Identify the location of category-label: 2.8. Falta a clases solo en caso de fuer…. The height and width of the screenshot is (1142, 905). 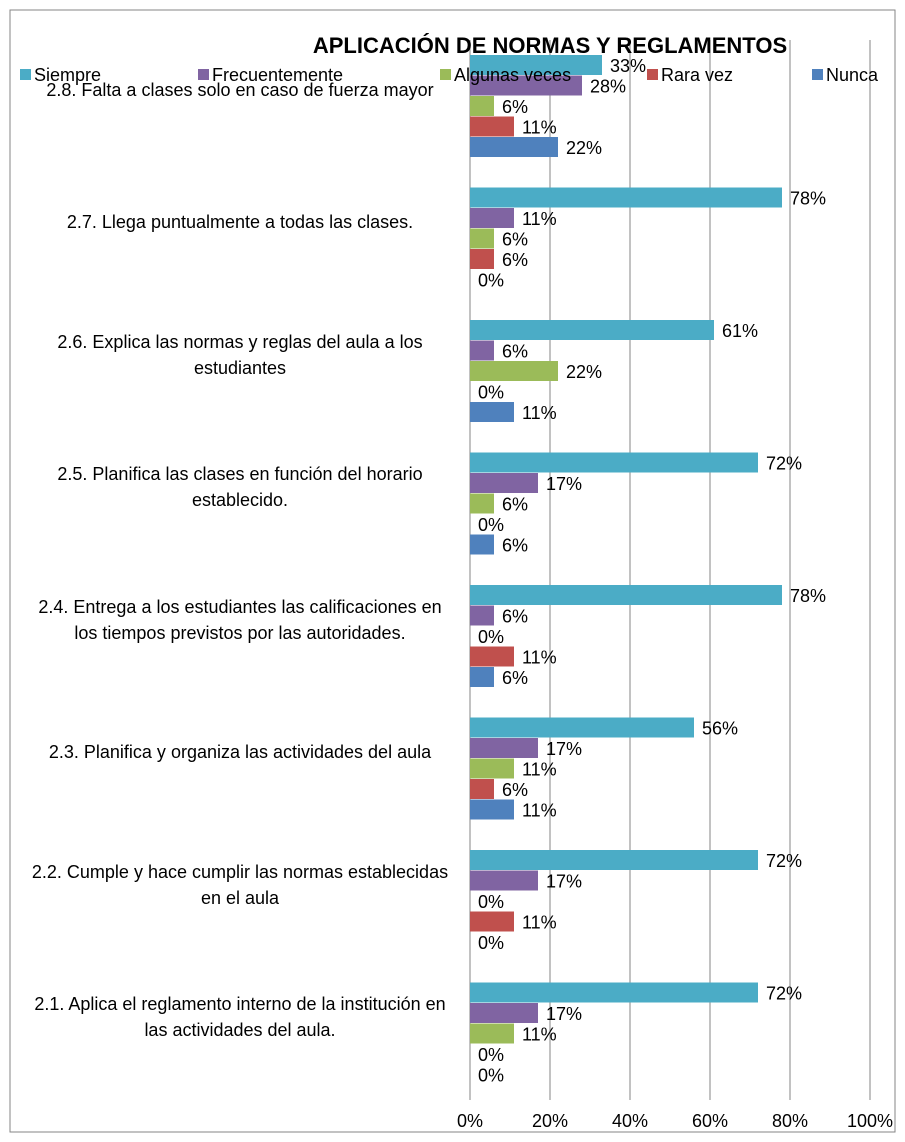
(240, 89).